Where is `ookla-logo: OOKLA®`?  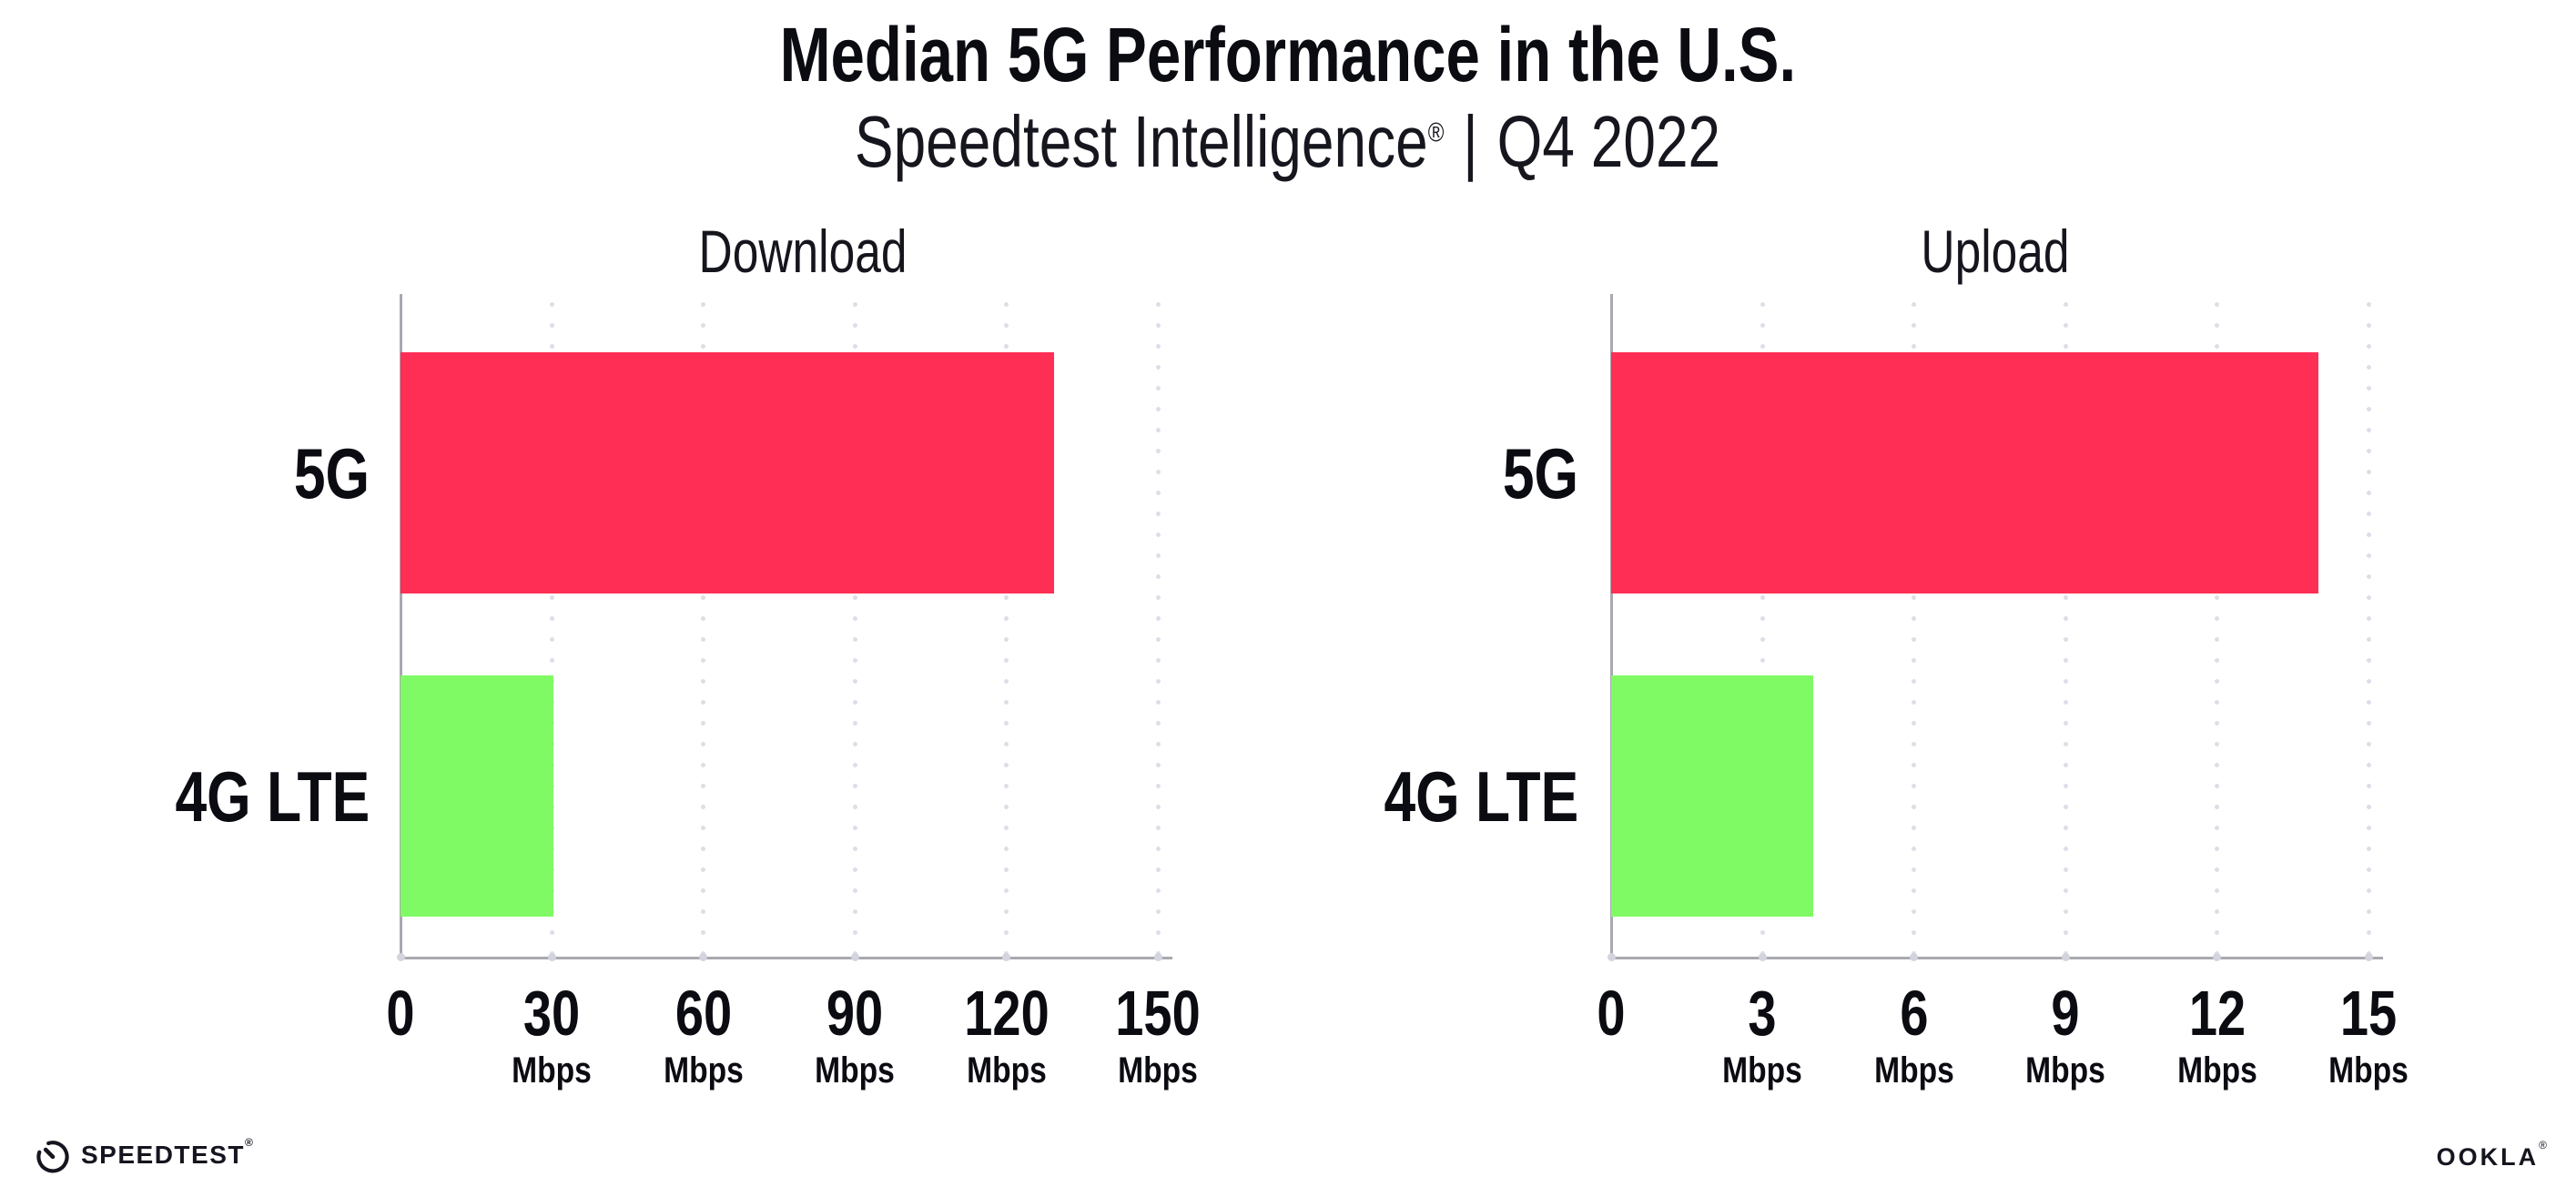
ookla-logo: OOKLA® is located at coordinates (2491, 1156).